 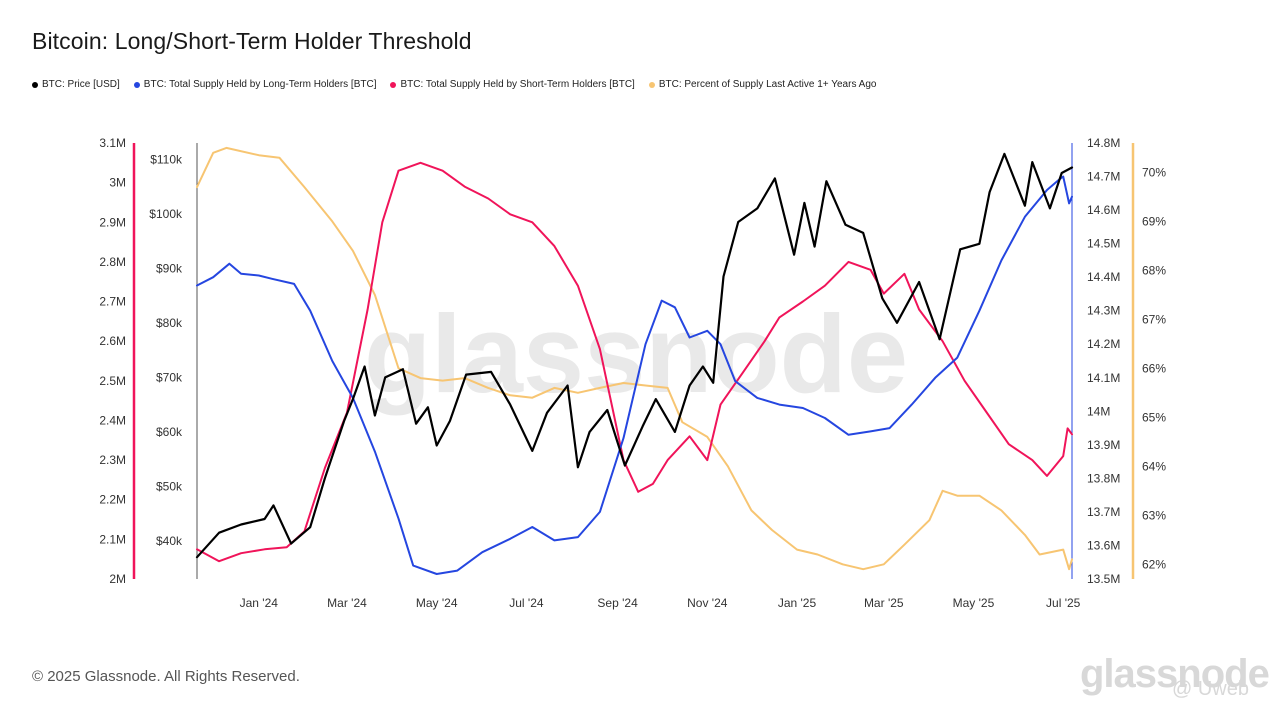 What do you see at coordinates (1210, 689) in the screenshot?
I see `watermark-user: @ Uweb` at bounding box center [1210, 689].